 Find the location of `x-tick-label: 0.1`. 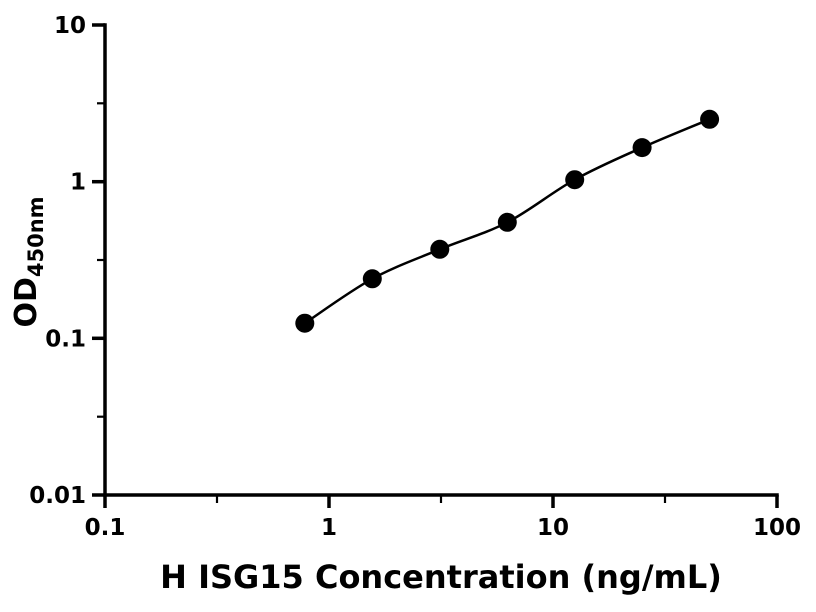

x-tick-label: 0.1 is located at coordinates (105, 528).